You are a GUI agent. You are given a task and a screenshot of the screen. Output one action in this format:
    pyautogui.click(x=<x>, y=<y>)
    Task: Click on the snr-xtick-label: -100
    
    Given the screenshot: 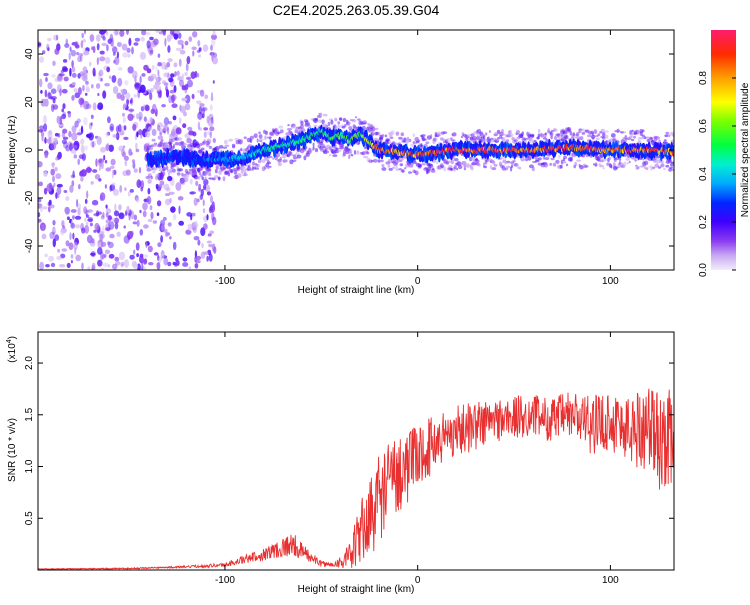 What is the action you would take?
    pyautogui.click(x=225, y=580)
    